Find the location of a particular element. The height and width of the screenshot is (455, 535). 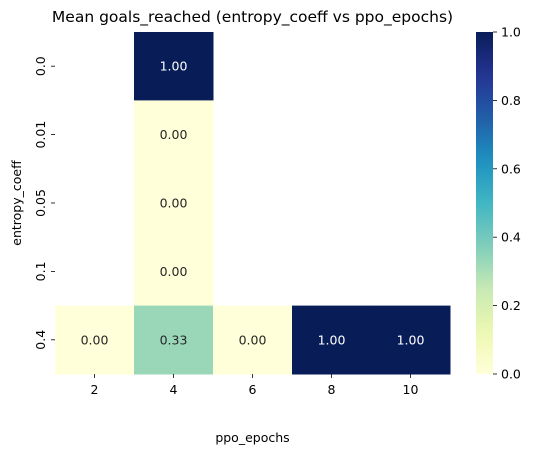

x-axis-label: ppo_epochs is located at coordinates (252, 437).